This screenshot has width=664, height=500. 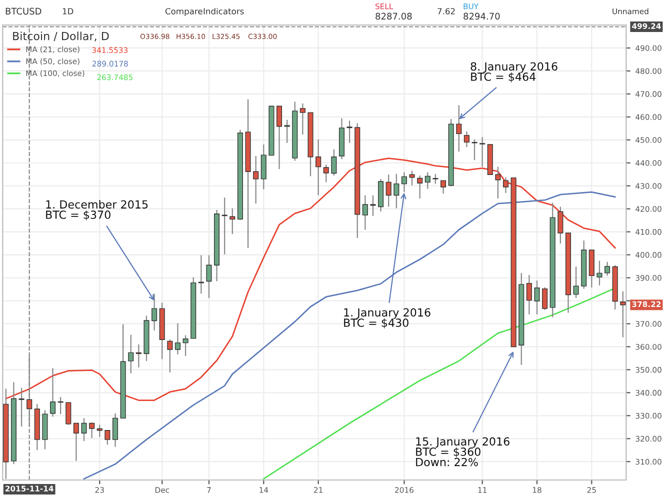 What do you see at coordinates (514, 72) in the screenshot?
I see `annotation: 8. January 2016 BTC = $464` at bounding box center [514, 72].